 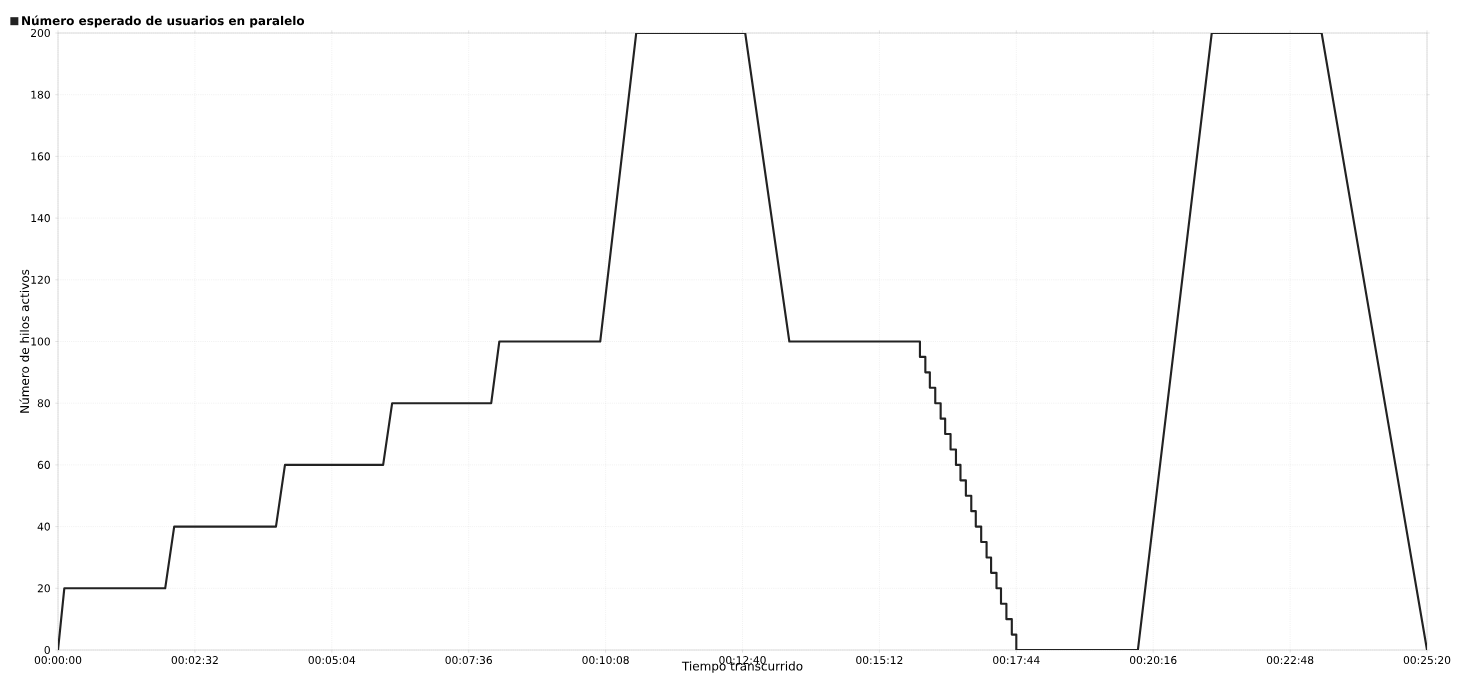 I want to click on y-tick-label: 40, so click(x=43, y=526).